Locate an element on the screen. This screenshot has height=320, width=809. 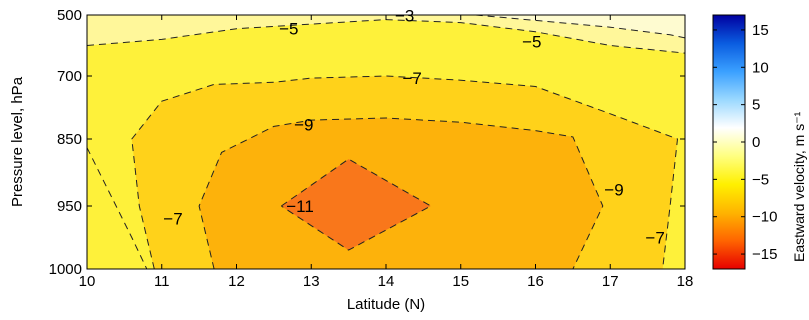
colorbar: 15 10 5 0 −5 −10 −15 Eastward velocity, m s⁻¹ is located at coordinates (759, 142).